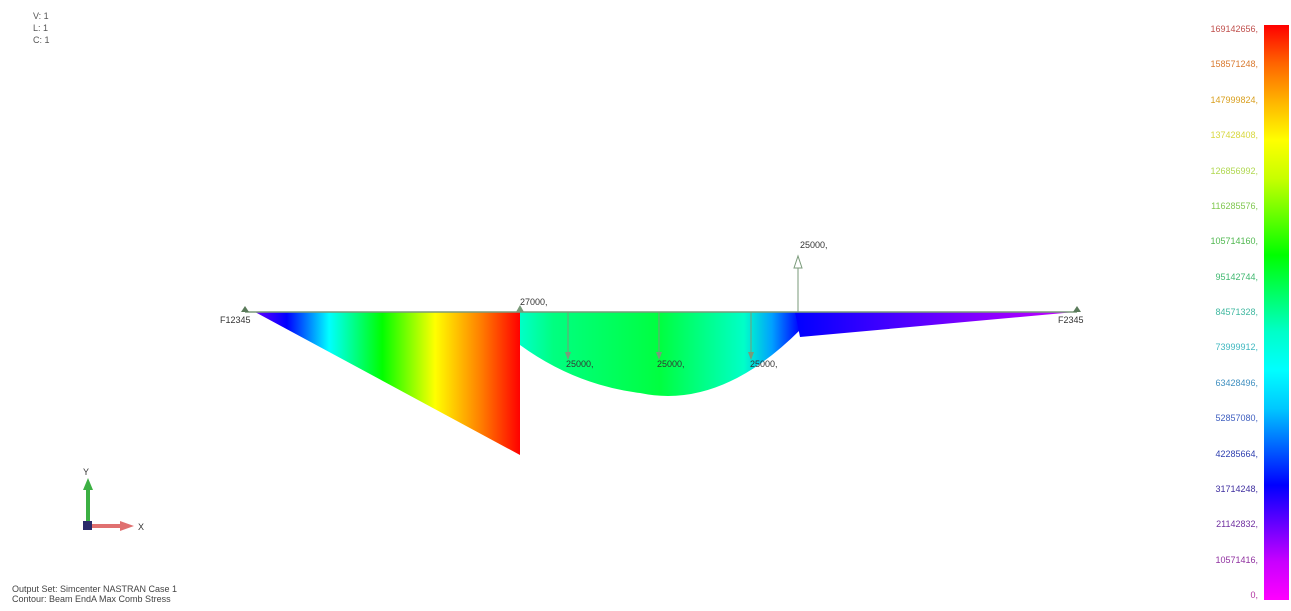 This screenshot has height=611, width=1291. Describe the element at coordinates (935, 324) in the screenshot. I see `contour-right-span` at that location.